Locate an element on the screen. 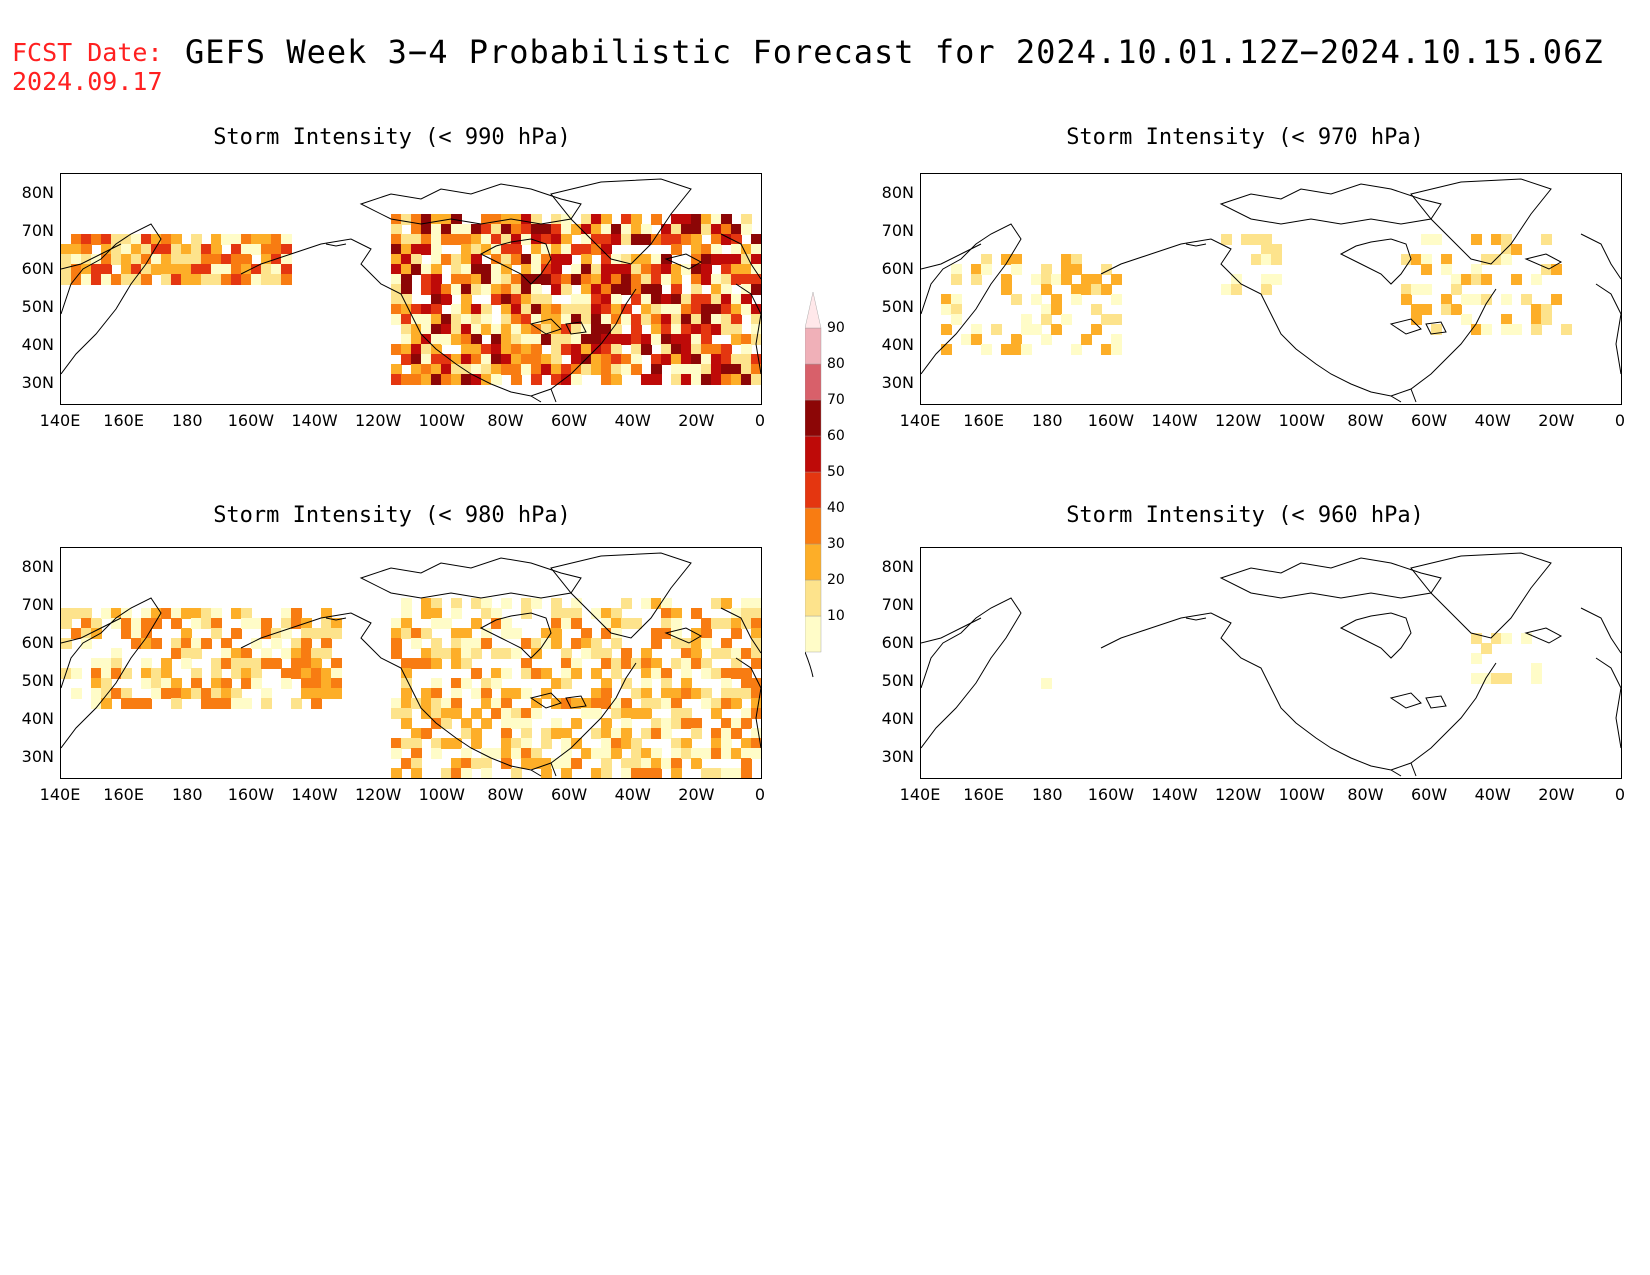  colorbar-graphic is located at coordinates (813, 484).